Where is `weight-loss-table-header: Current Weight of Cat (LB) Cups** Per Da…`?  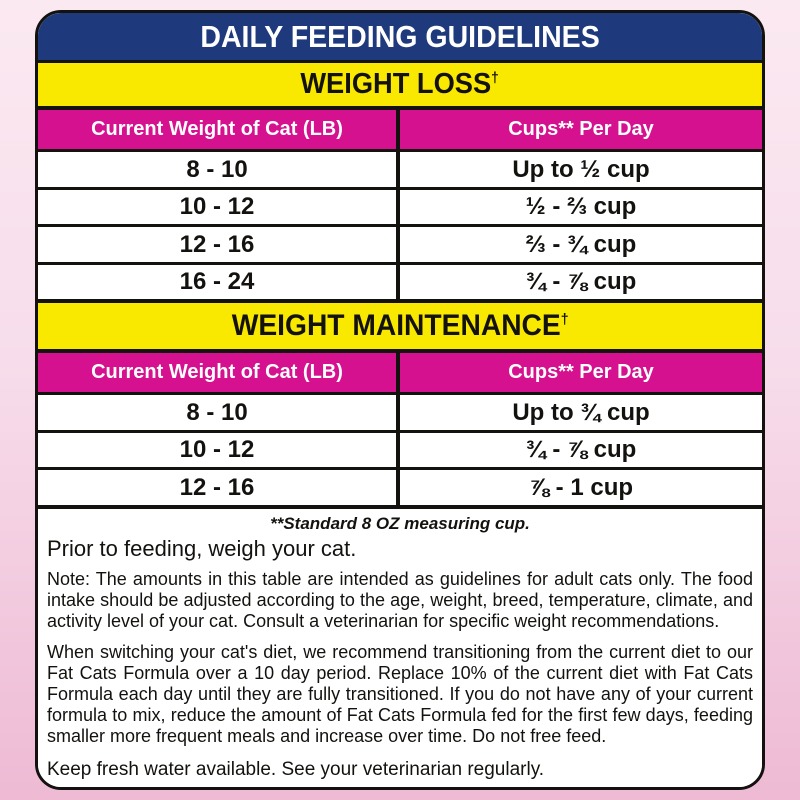
weight-loss-table-header: Current Weight of Cat (LB) Cups** Per Da… is located at coordinates (400, 127).